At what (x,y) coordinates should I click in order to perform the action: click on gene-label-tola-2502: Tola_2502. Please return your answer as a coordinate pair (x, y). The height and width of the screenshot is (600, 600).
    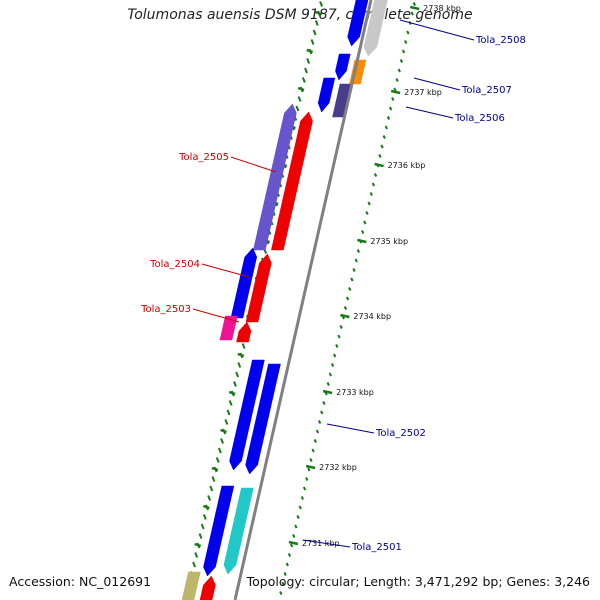
    Looking at the image, I should click on (400, 433).